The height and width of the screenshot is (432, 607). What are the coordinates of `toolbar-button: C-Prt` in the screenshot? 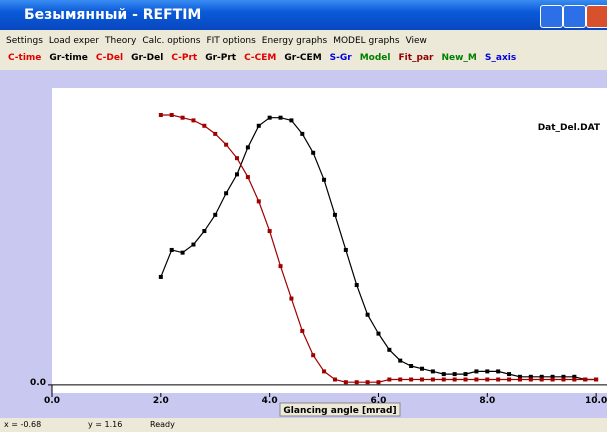 It's located at (184, 58).